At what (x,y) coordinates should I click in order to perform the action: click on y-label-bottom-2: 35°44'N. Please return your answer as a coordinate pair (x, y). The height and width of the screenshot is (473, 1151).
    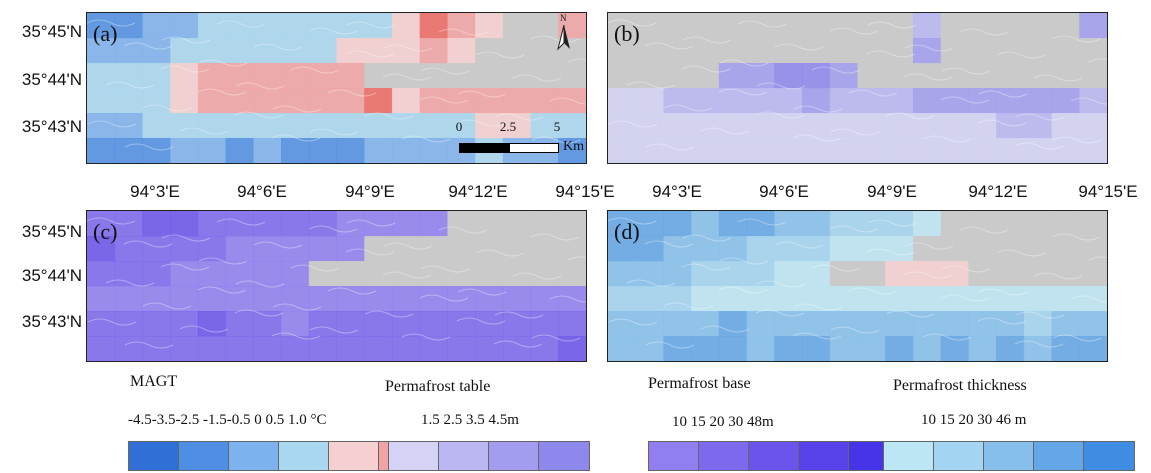
    Looking at the image, I should click on (51, 275).